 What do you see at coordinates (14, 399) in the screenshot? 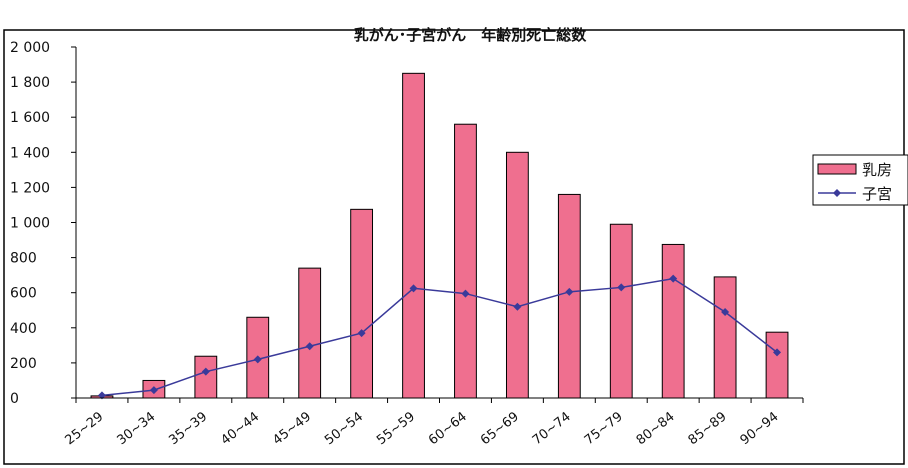
I see `y-tick-label: 0` at bounding box center [14, 399].